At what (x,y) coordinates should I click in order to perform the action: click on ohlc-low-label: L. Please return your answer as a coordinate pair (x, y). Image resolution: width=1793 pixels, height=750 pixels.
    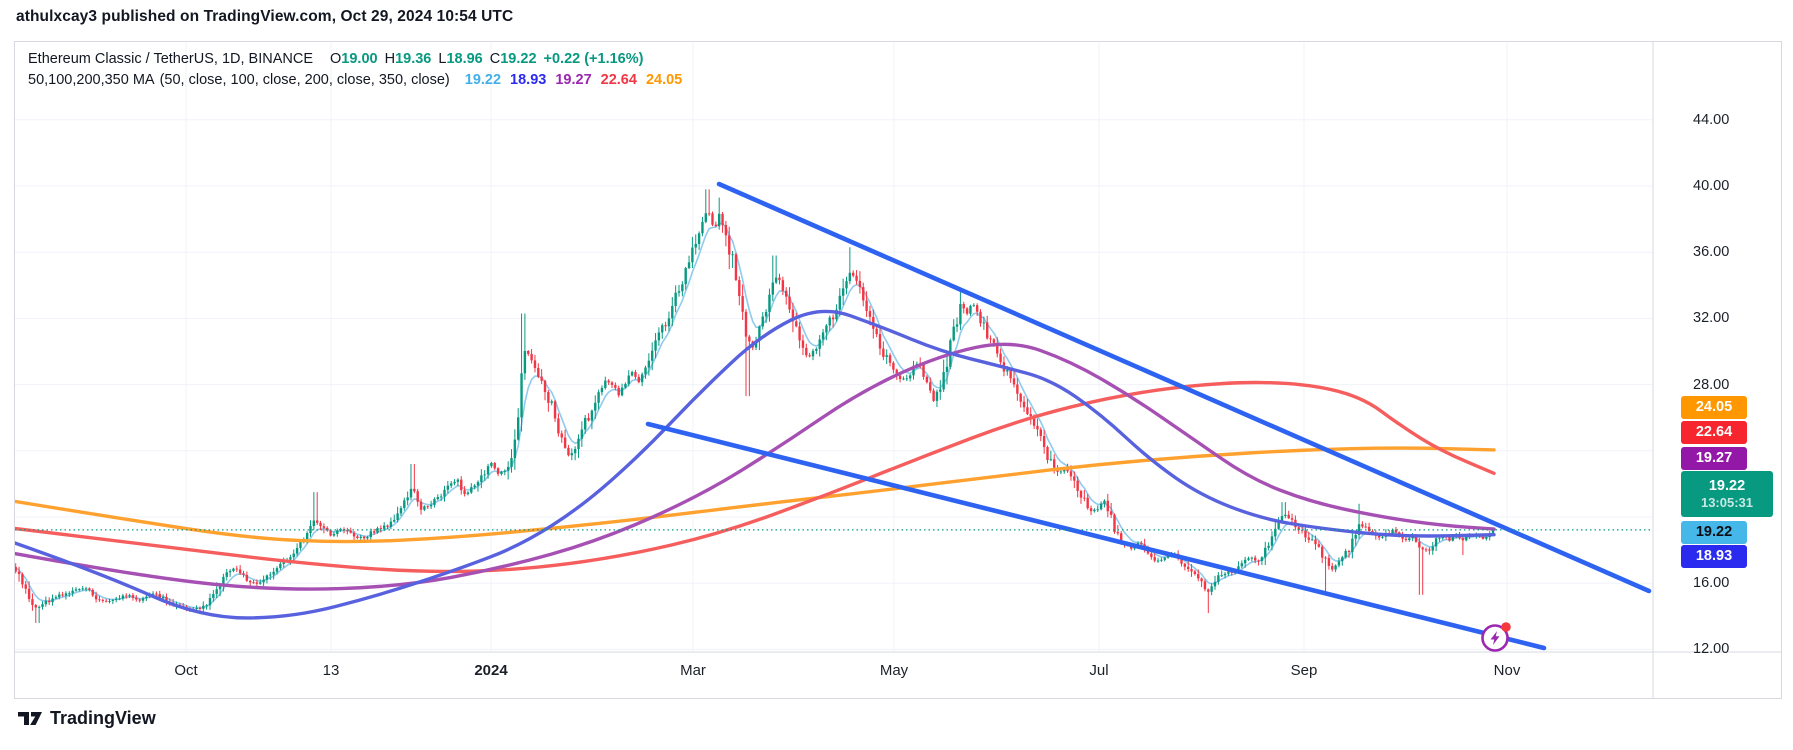
    Looking at the image, I should click on (442, 59).